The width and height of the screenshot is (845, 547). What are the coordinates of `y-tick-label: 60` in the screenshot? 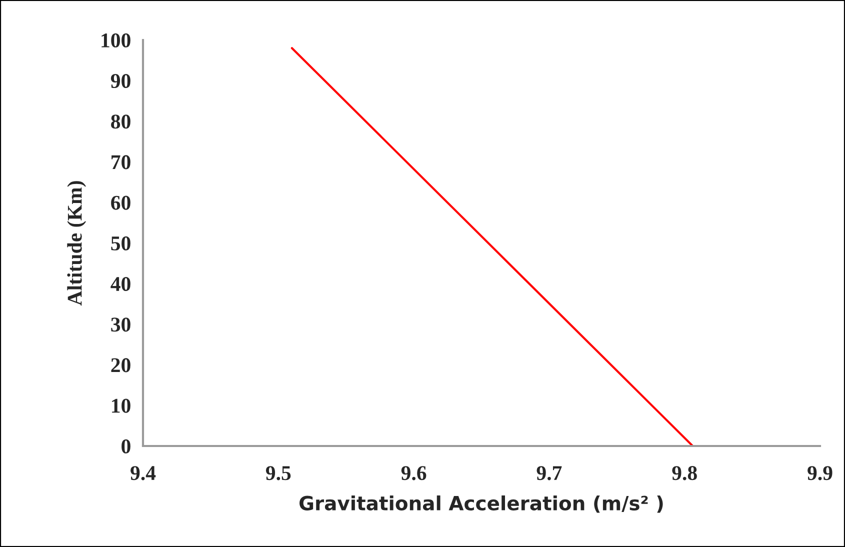 It's located at (120, 203).